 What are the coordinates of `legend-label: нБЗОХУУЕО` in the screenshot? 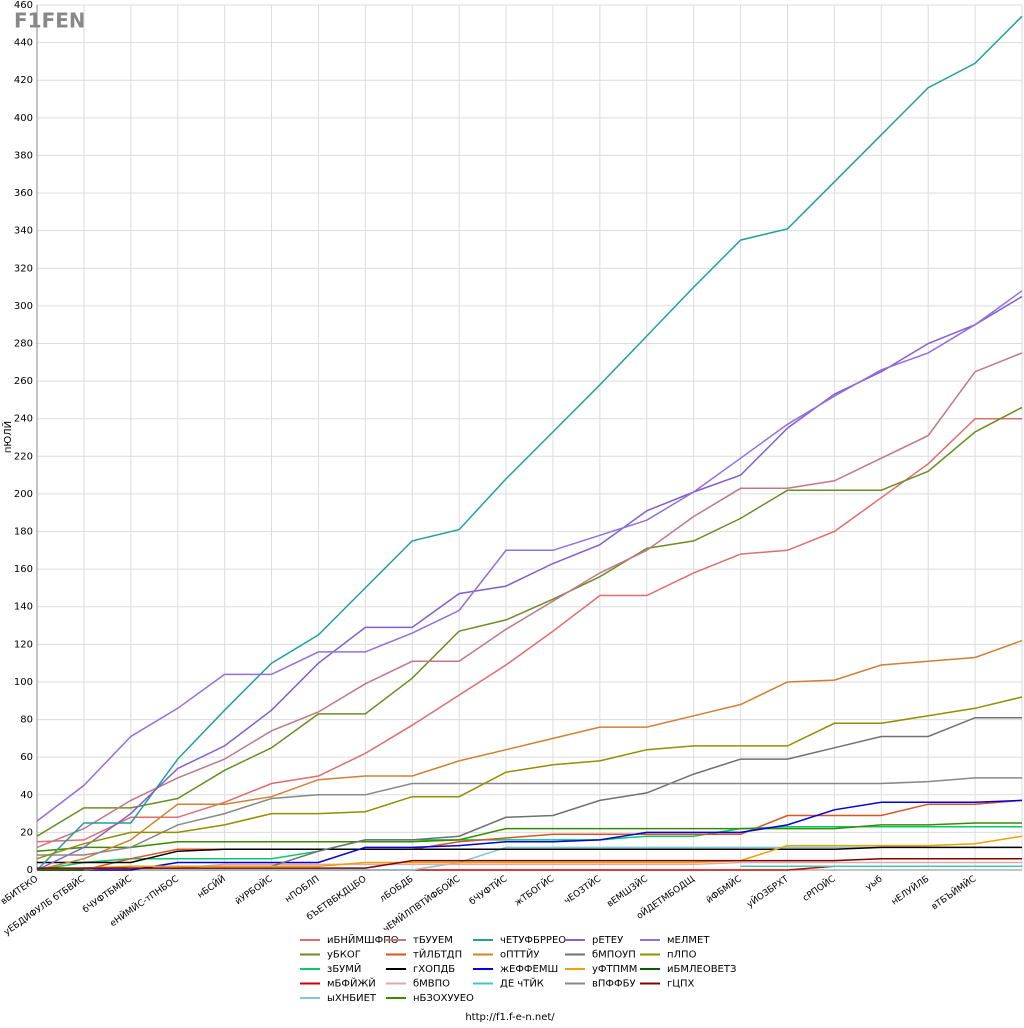 It's located at (443, 998).